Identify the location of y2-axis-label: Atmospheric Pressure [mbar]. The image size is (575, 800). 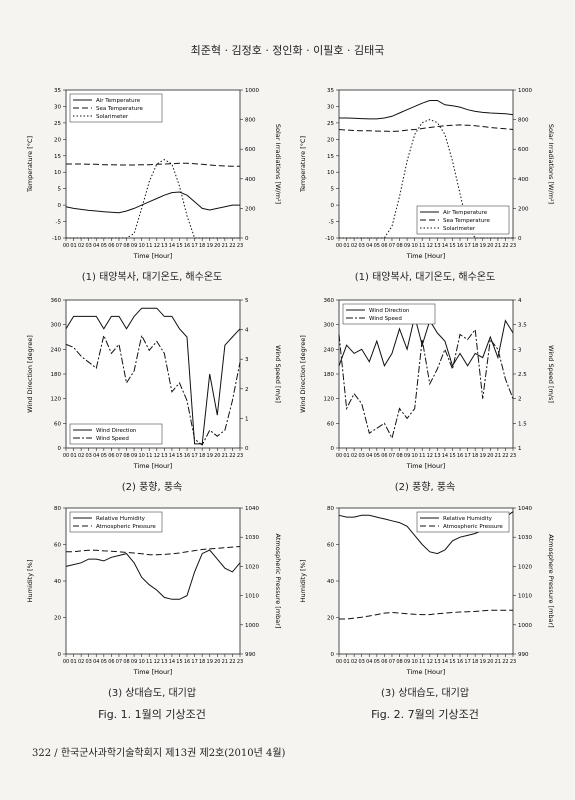
(278, 581).